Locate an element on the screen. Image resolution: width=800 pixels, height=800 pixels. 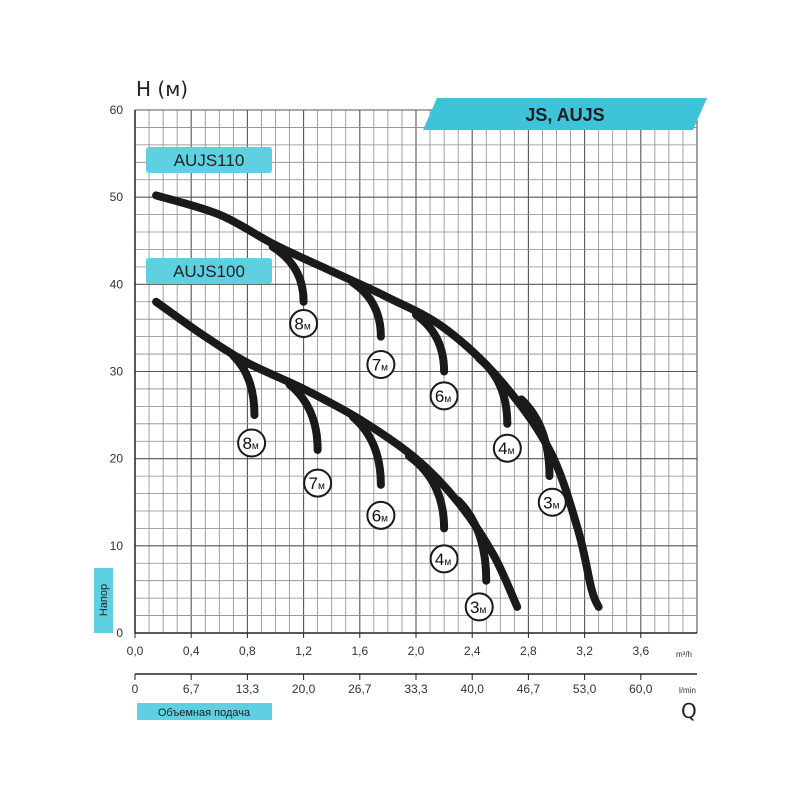
depth-label-aujs110-7m: 7м is located at coordinates (381, 365).